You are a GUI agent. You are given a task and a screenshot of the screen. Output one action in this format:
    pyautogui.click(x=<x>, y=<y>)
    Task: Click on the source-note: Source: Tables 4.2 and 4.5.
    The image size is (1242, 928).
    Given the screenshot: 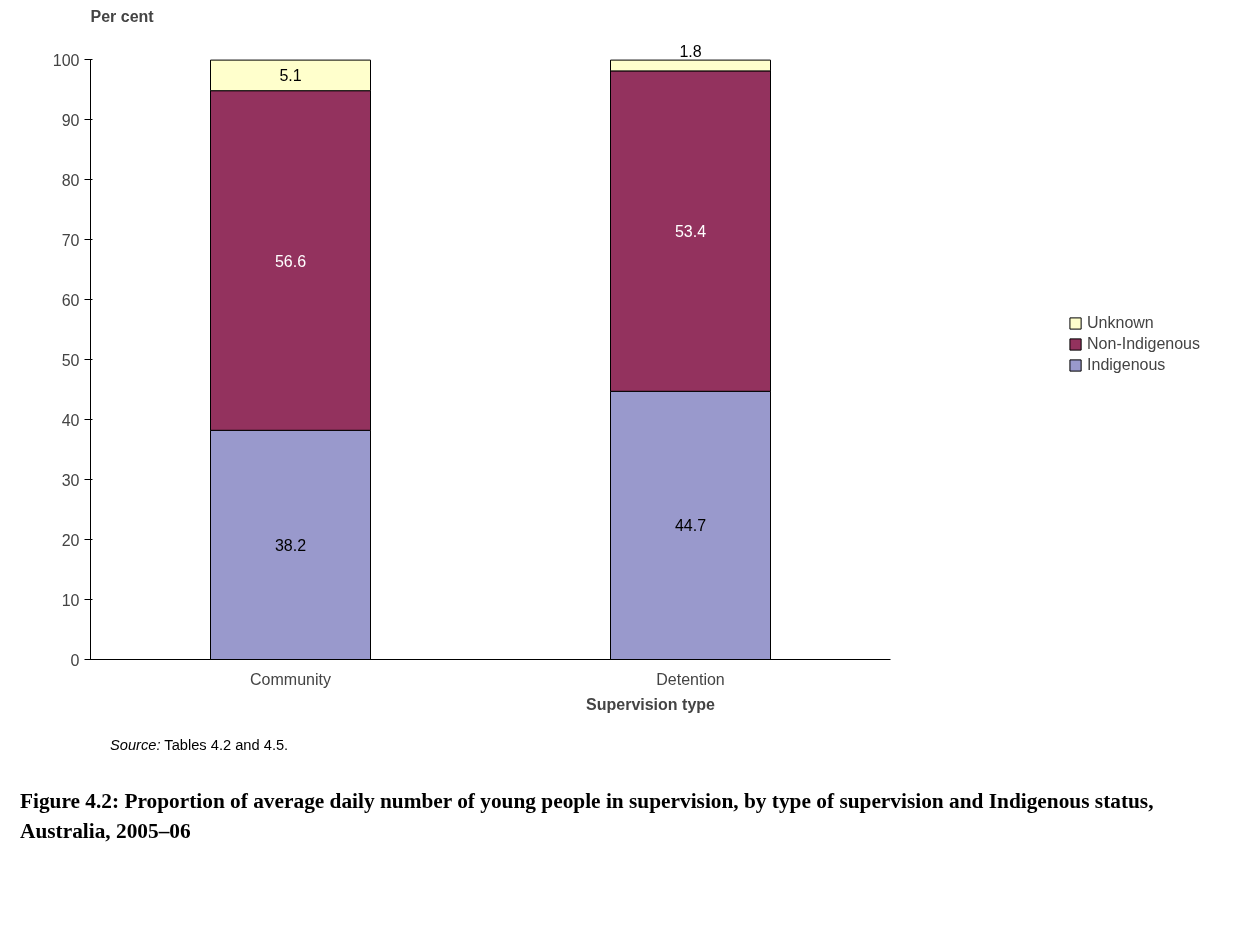 What is the action you would take?
    pyautogui.click(x=199, y=745)
    